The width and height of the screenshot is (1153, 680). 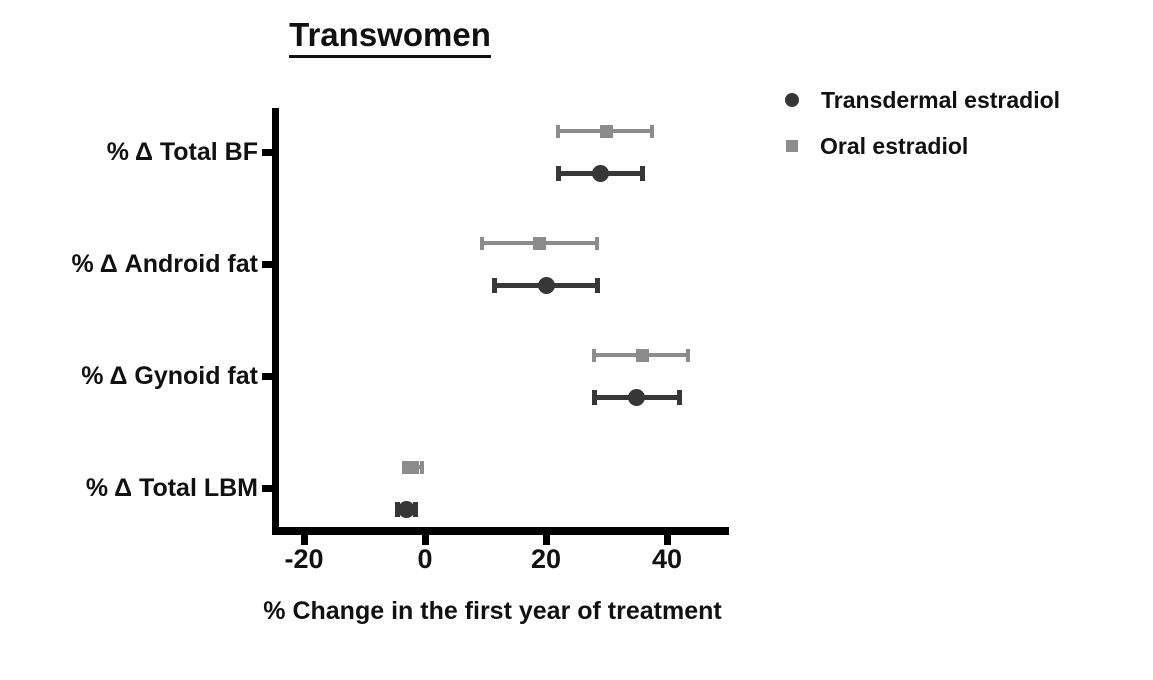 I want to click on x-tick-label: -20, so click(x=304, y=559).